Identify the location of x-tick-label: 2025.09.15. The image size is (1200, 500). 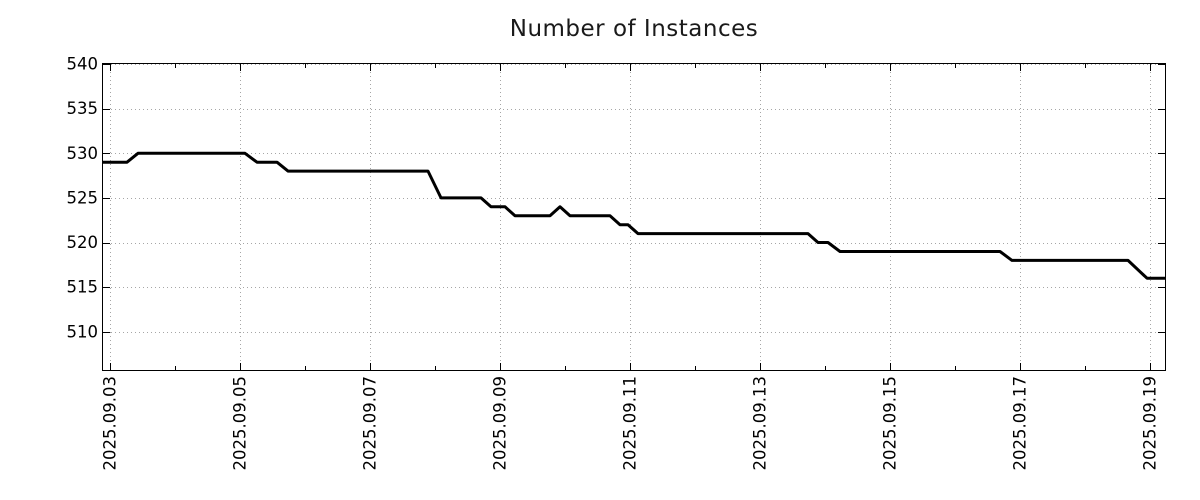
(889, 423).